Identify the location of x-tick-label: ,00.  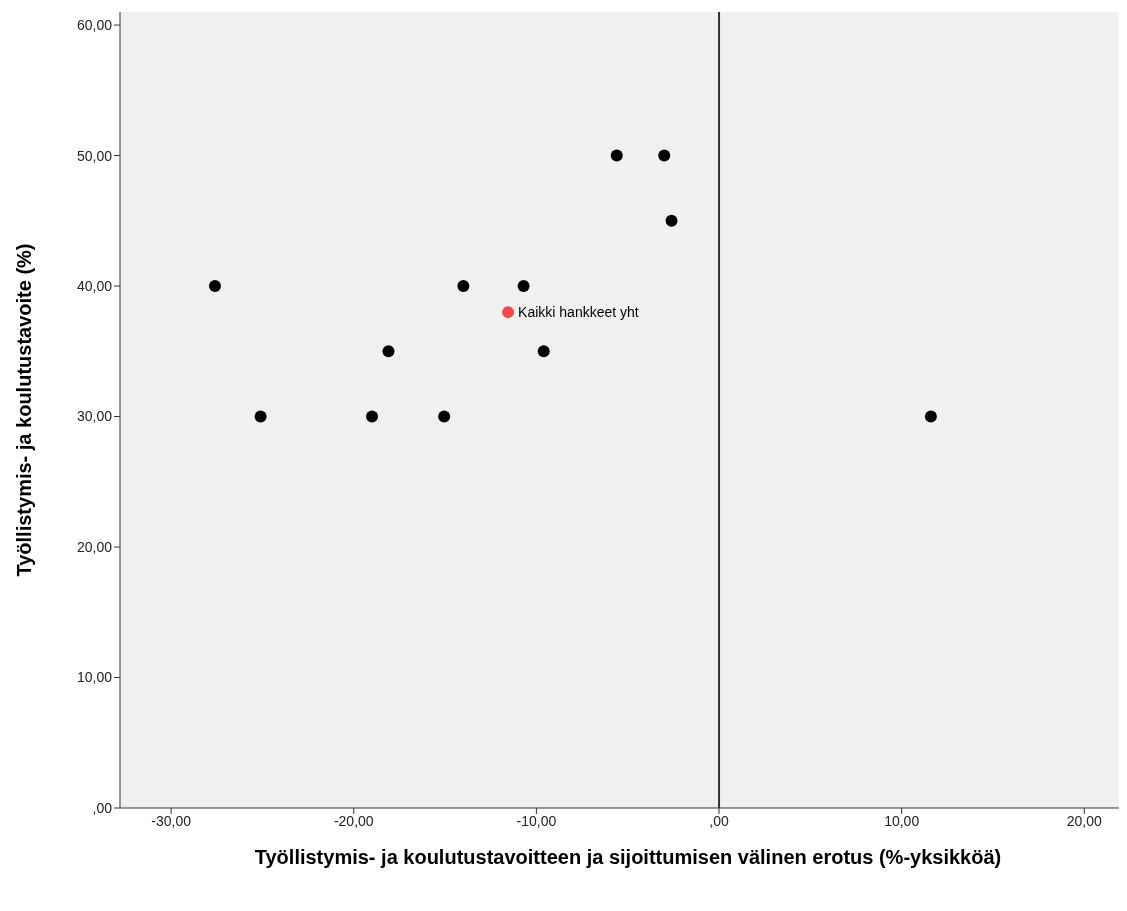
(719, 820).